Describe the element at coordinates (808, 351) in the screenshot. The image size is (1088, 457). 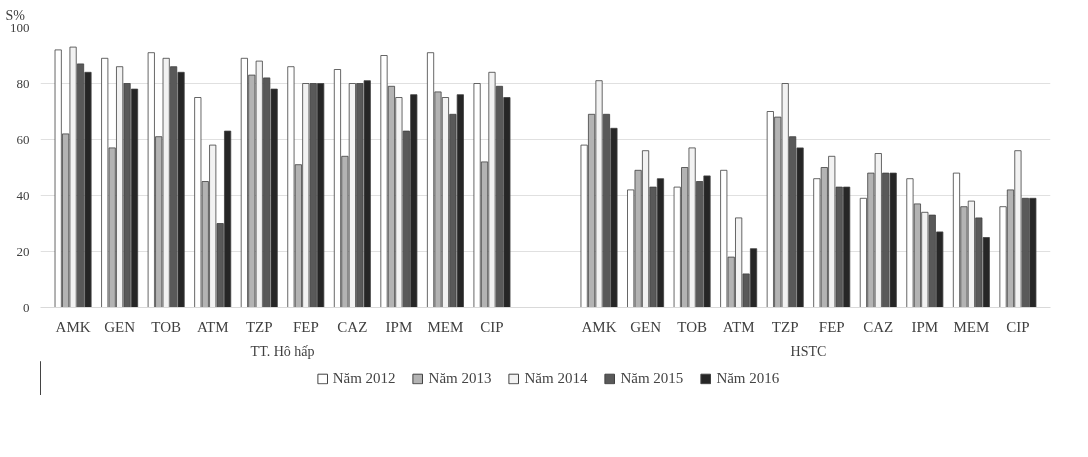
I see `text: HSTC` at that location.